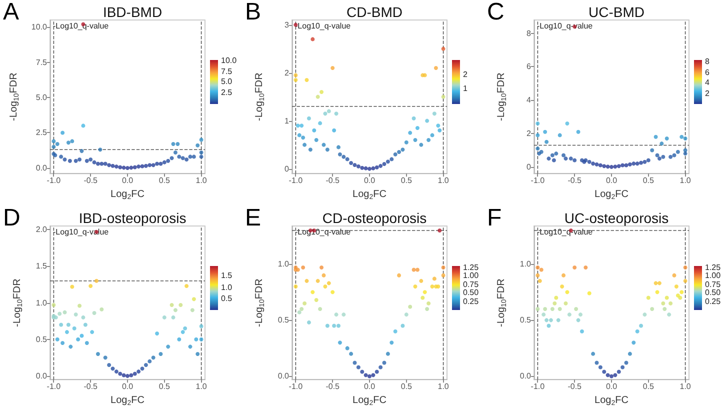 The width and height of the screenshot is (725, 412). What do you see at coordinates (39, 27) in the screenshot?
I see `y-tick-label: 10.0` at bounding box center [39, 27].